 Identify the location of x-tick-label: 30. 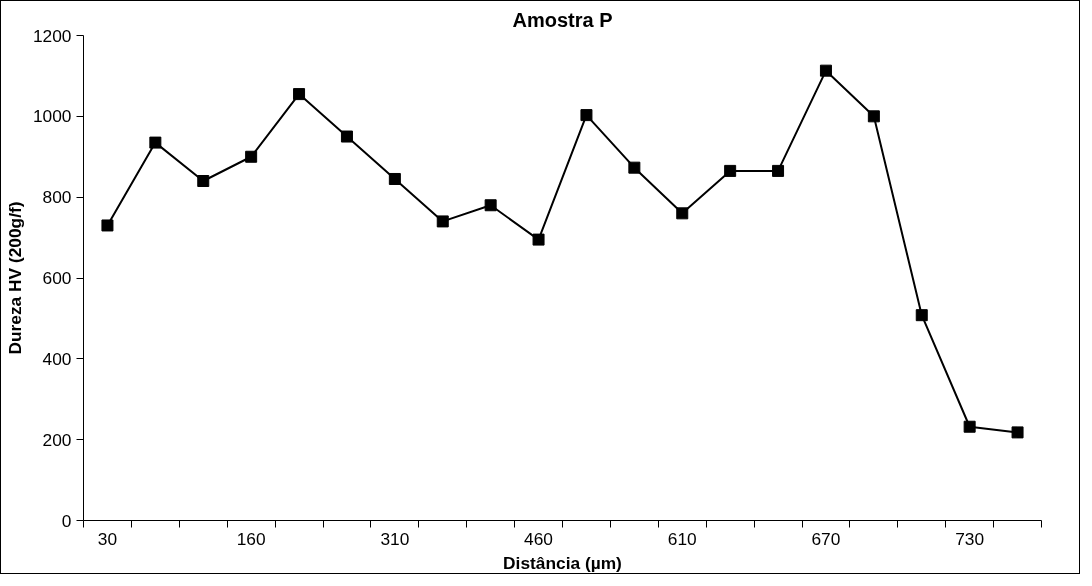
(107, 538).